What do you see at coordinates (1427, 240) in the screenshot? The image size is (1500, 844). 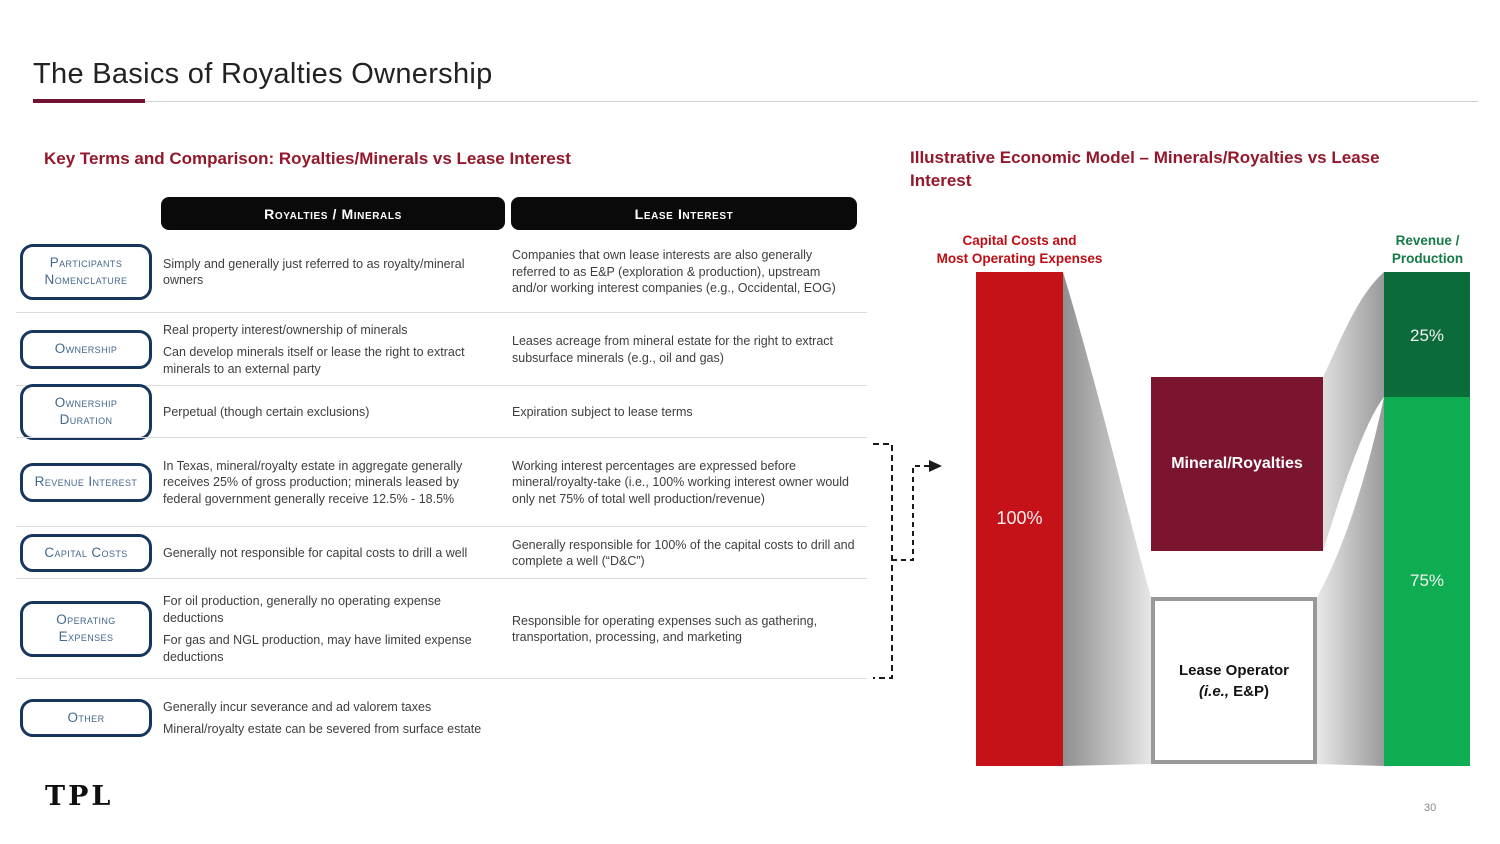 I see `revenue-label-line1: Revenue /` at bounding box center [1427, 240].